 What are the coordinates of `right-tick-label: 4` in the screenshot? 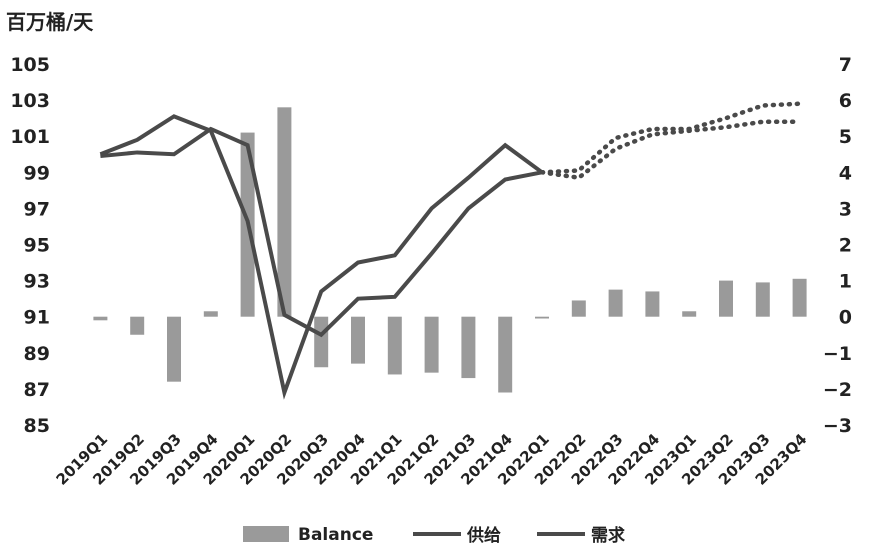 It's located at (845, 173).